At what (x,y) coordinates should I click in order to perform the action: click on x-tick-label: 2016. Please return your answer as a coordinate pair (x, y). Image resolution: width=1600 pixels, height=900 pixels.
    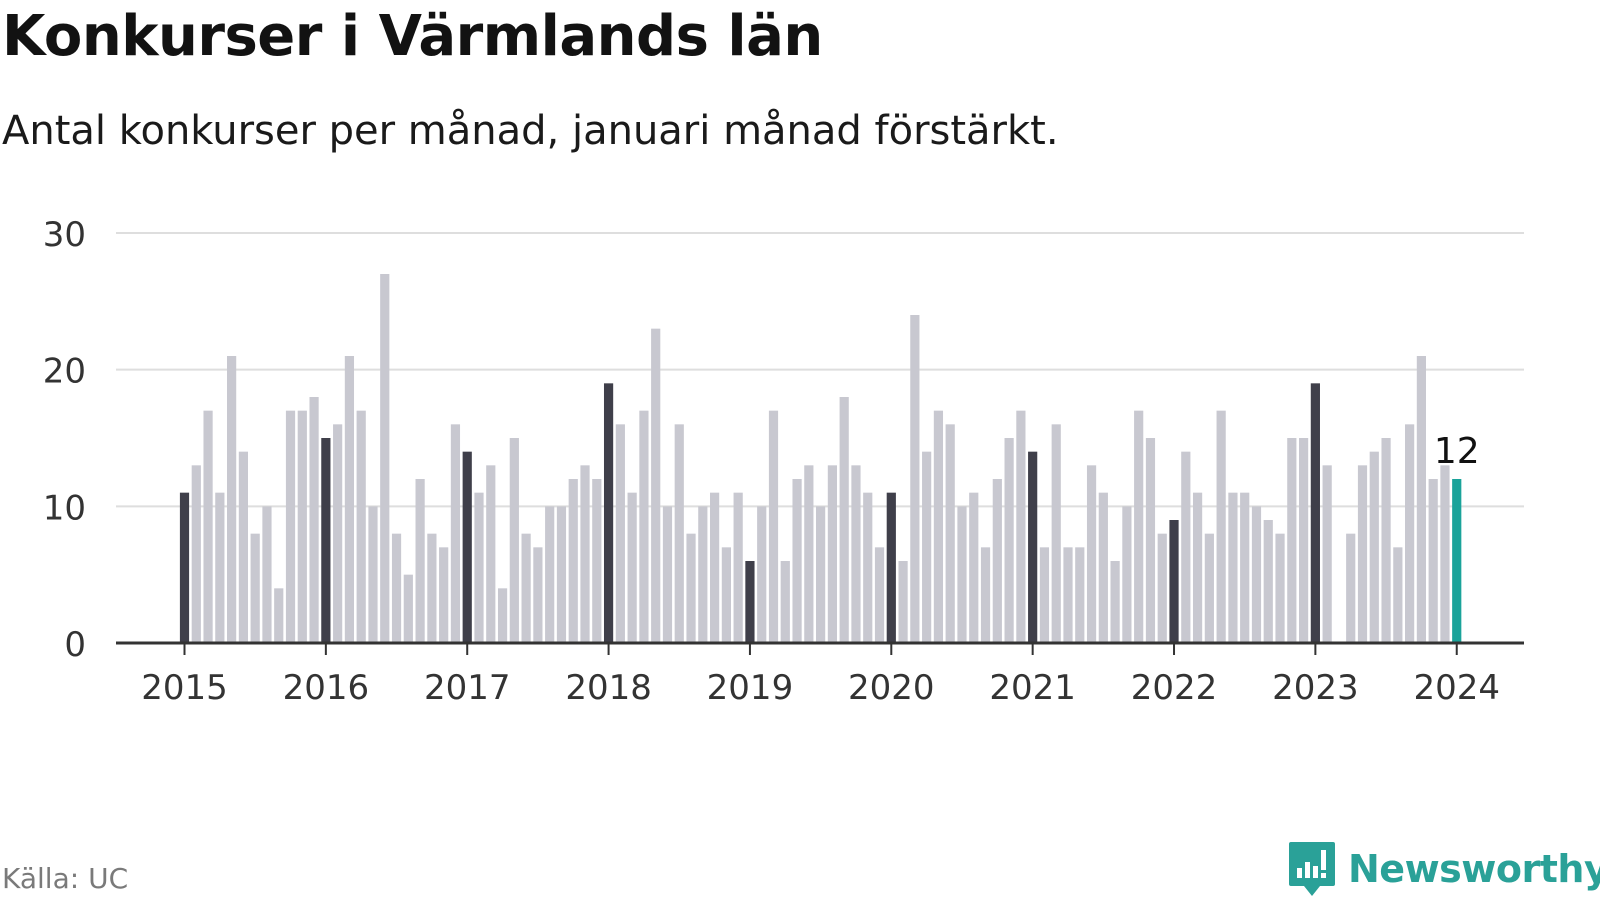
    Looking at the image, I should click on (326, 688).